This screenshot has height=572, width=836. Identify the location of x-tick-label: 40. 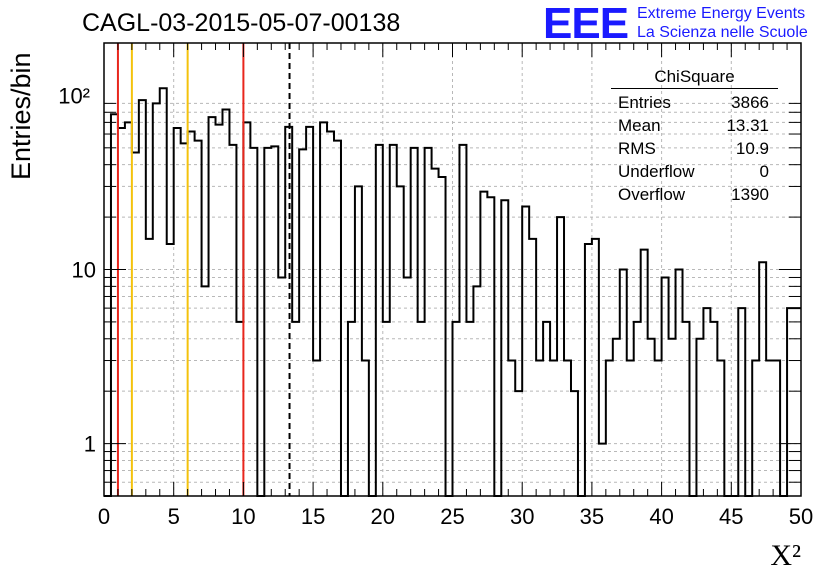
(661, 516).